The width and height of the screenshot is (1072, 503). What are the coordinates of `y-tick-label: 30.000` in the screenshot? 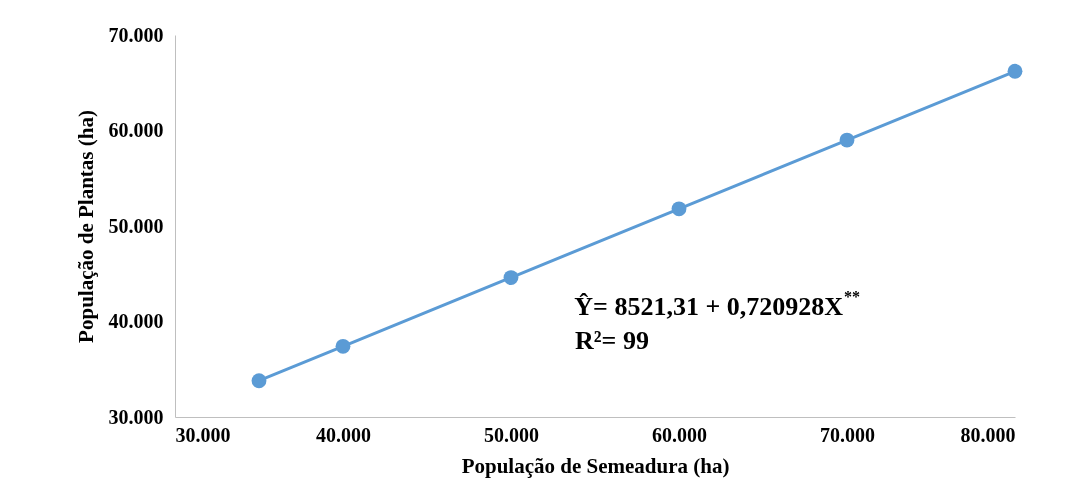 It's located at (136, 416).